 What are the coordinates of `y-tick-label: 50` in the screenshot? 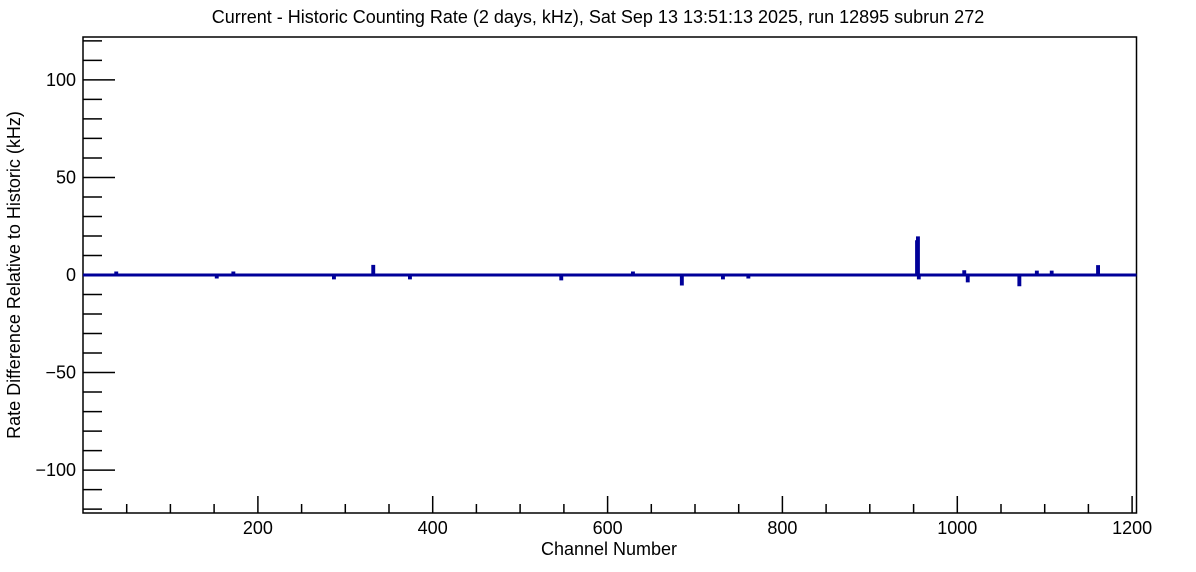 It's located at (66, 178).